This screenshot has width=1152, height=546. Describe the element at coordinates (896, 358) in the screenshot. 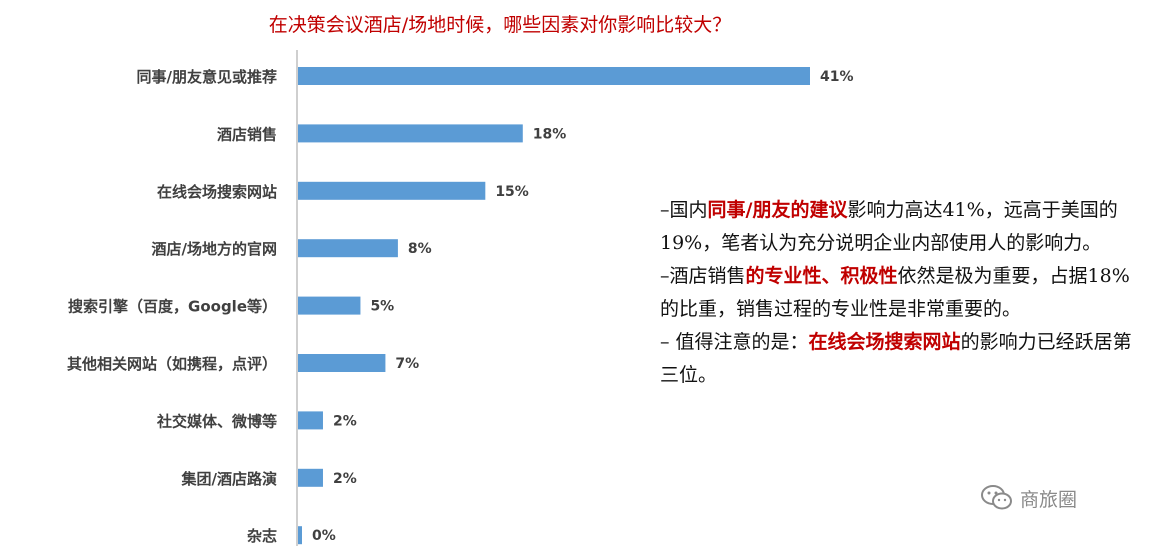

I see `note-text: 的影响力已经跃居第三位。` at that location.